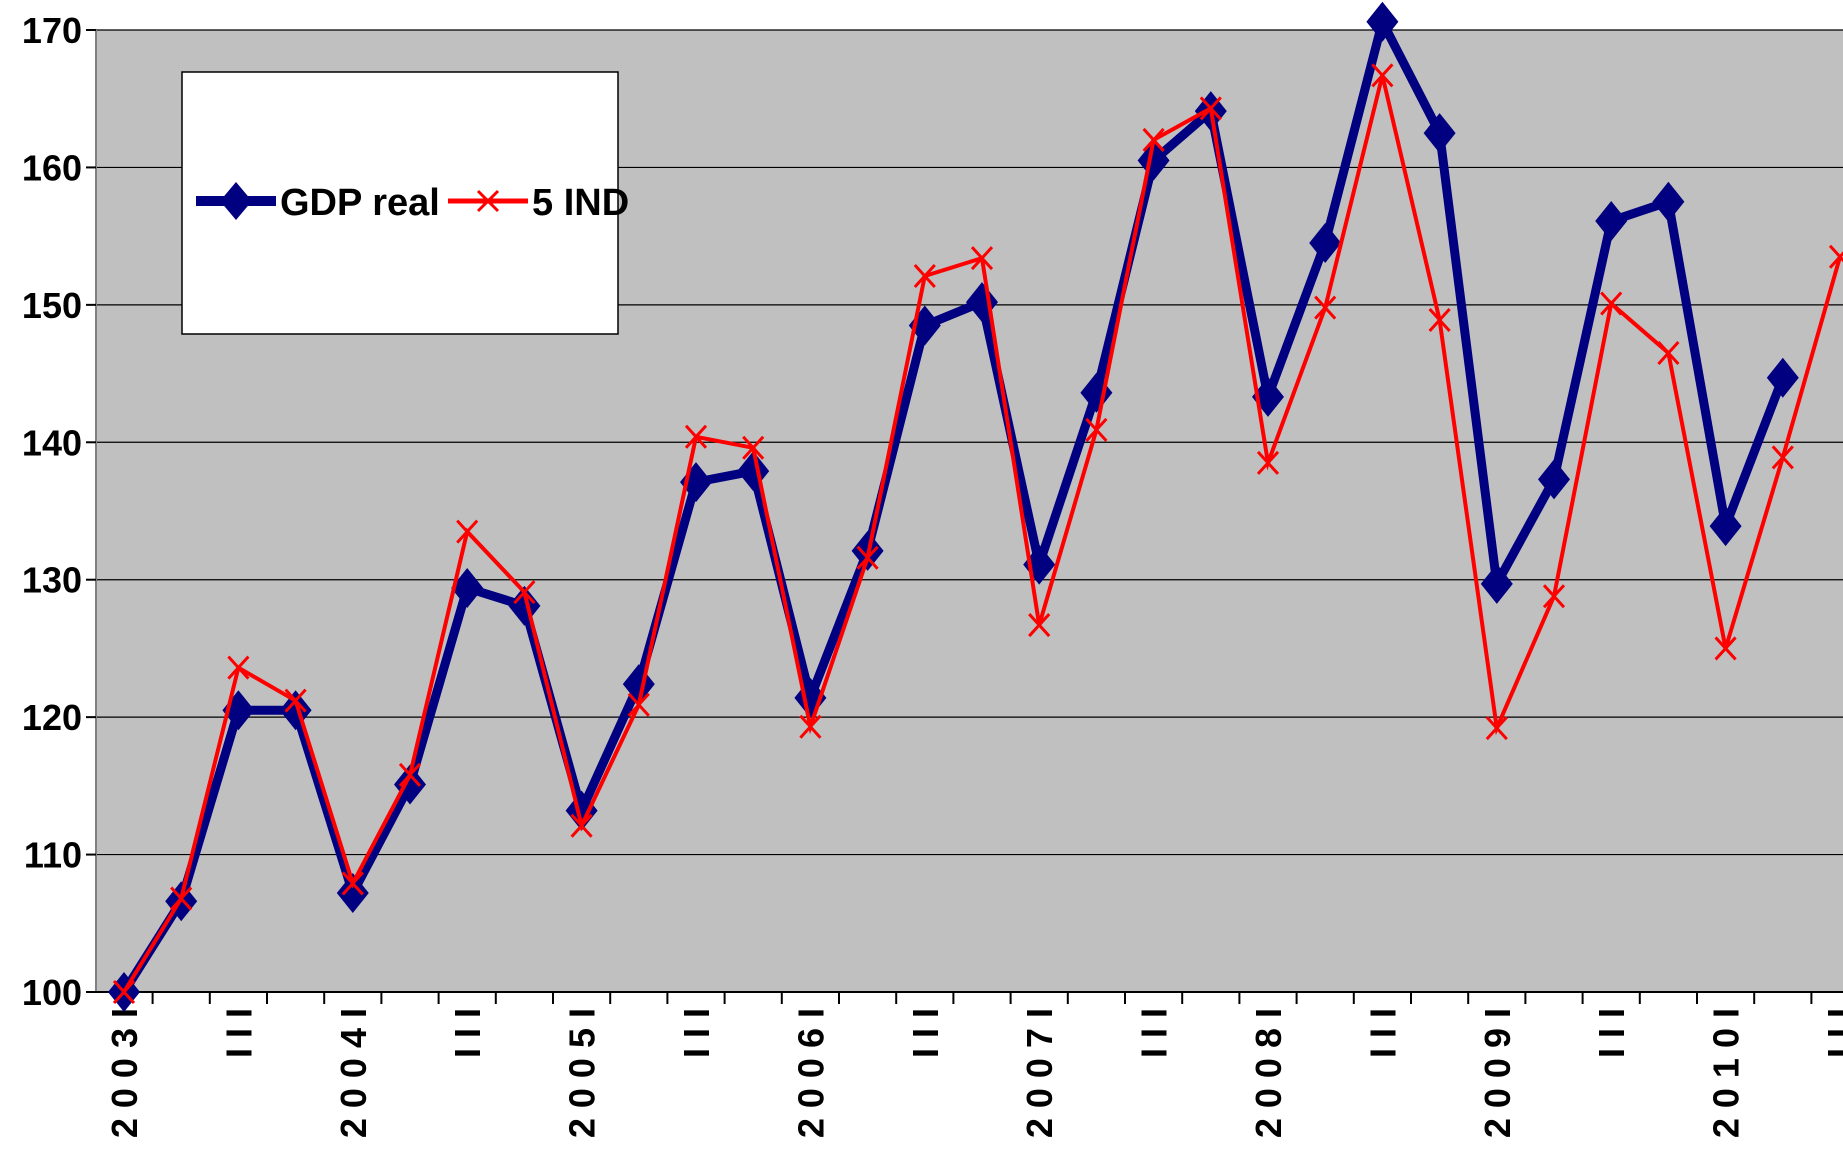 The width and height of the screenshot is (1843, 1173). What do you see at coordinates (810, 1073) in the screenshot?
I see `x-tick-label: 2 0 0 6 I` at bounding box center [810, 1073].